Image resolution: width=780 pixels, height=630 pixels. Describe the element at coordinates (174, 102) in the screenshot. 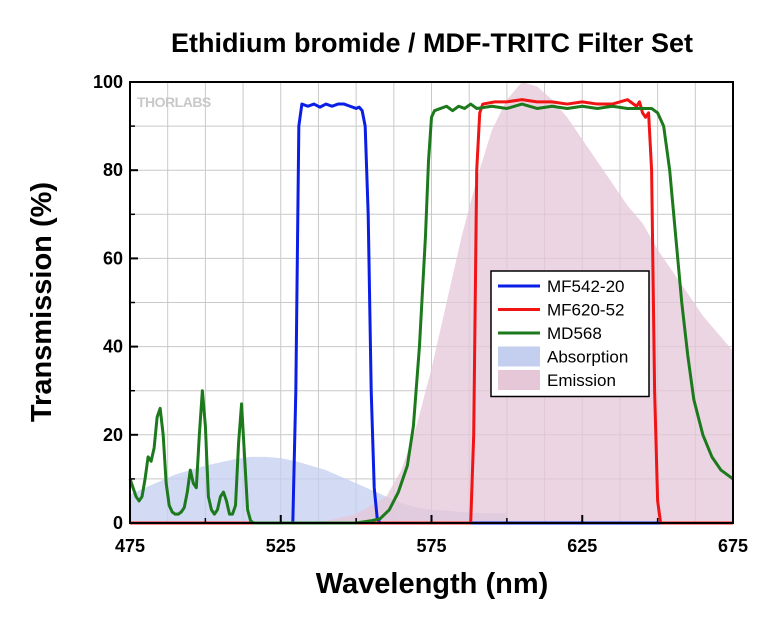

I see `thorlabs-watermark: THORLABS` at that location.